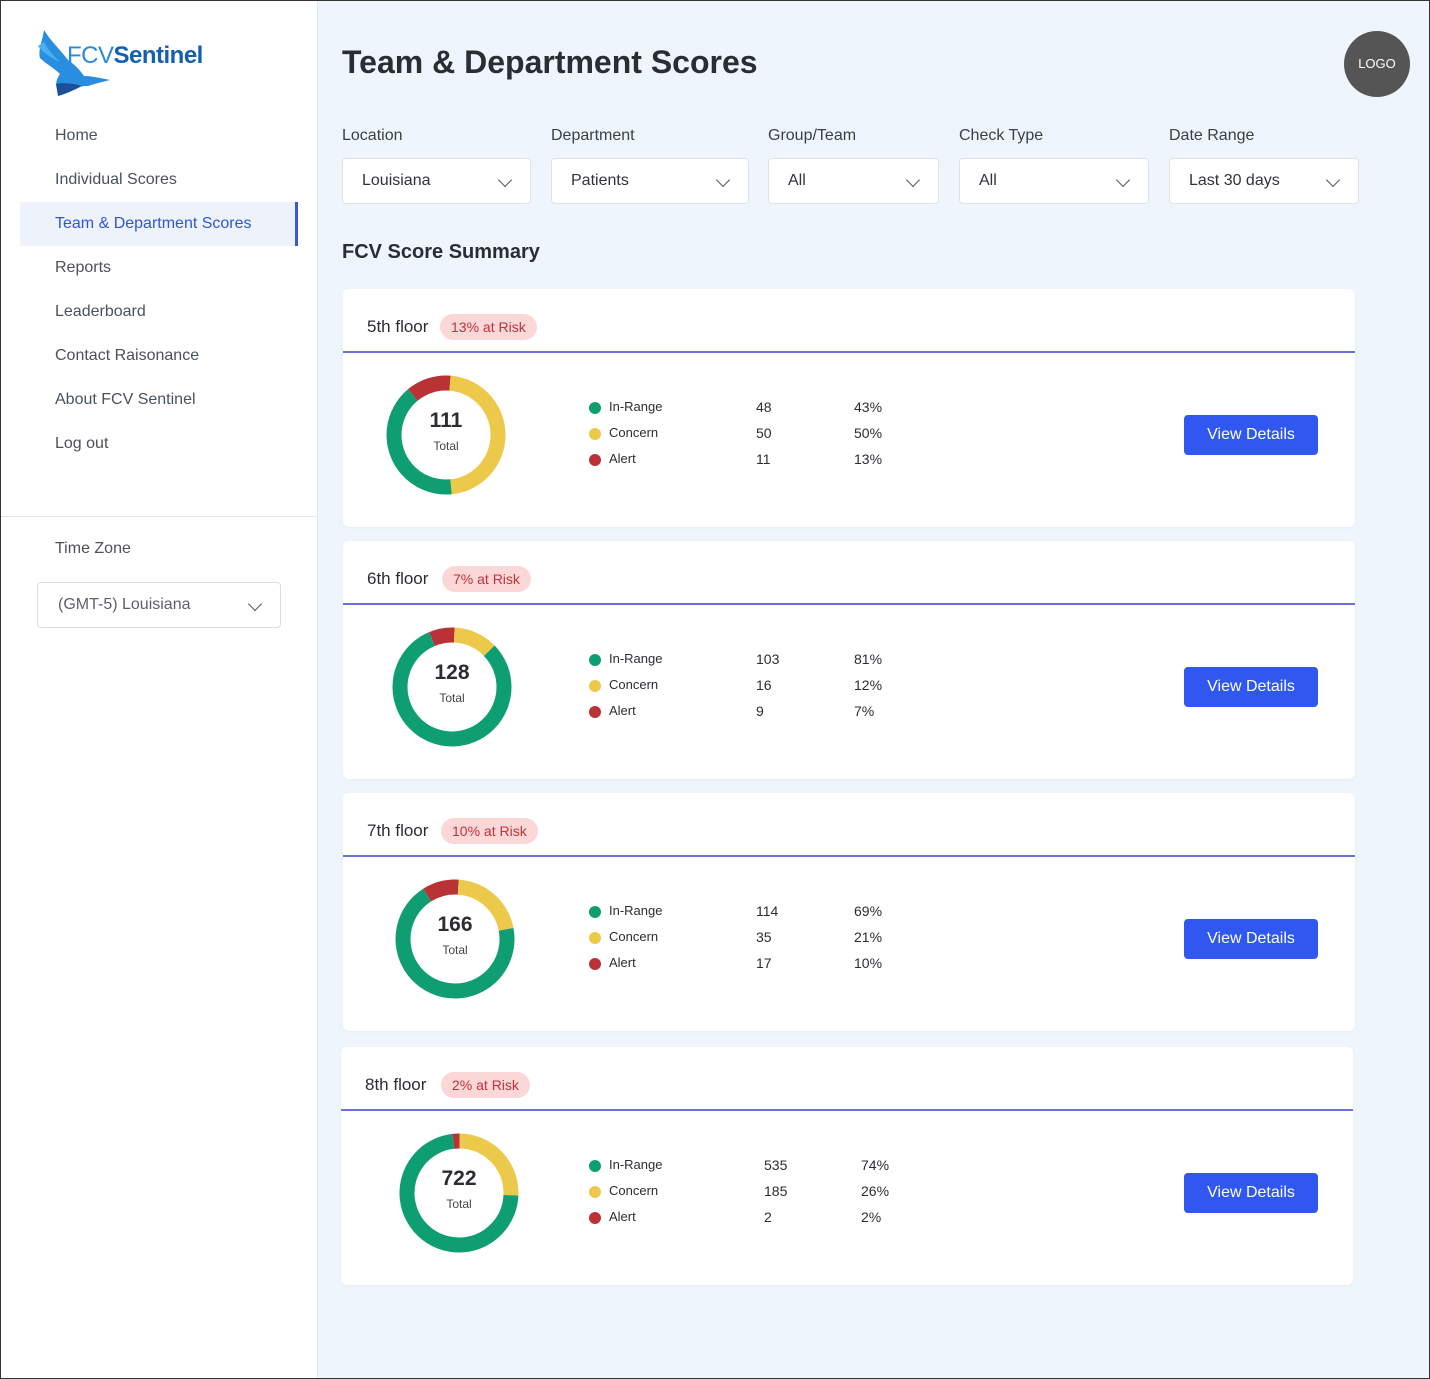 The height and width of the screenshot is (1379, 1430). Describe the element at coordinates (739, 434) in the screenshot. I see `legend-row-concern: Concern 50 50%` at that location.